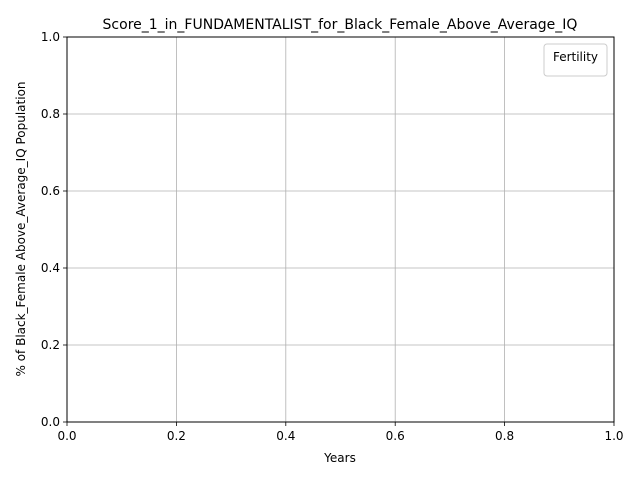 Image resolution: width=640 pixels, height=480 pixels. What do you see at coordinates (575, 57) in the screenshot?
I see `legend-title: Fertility` at bounding box center [575, 57].